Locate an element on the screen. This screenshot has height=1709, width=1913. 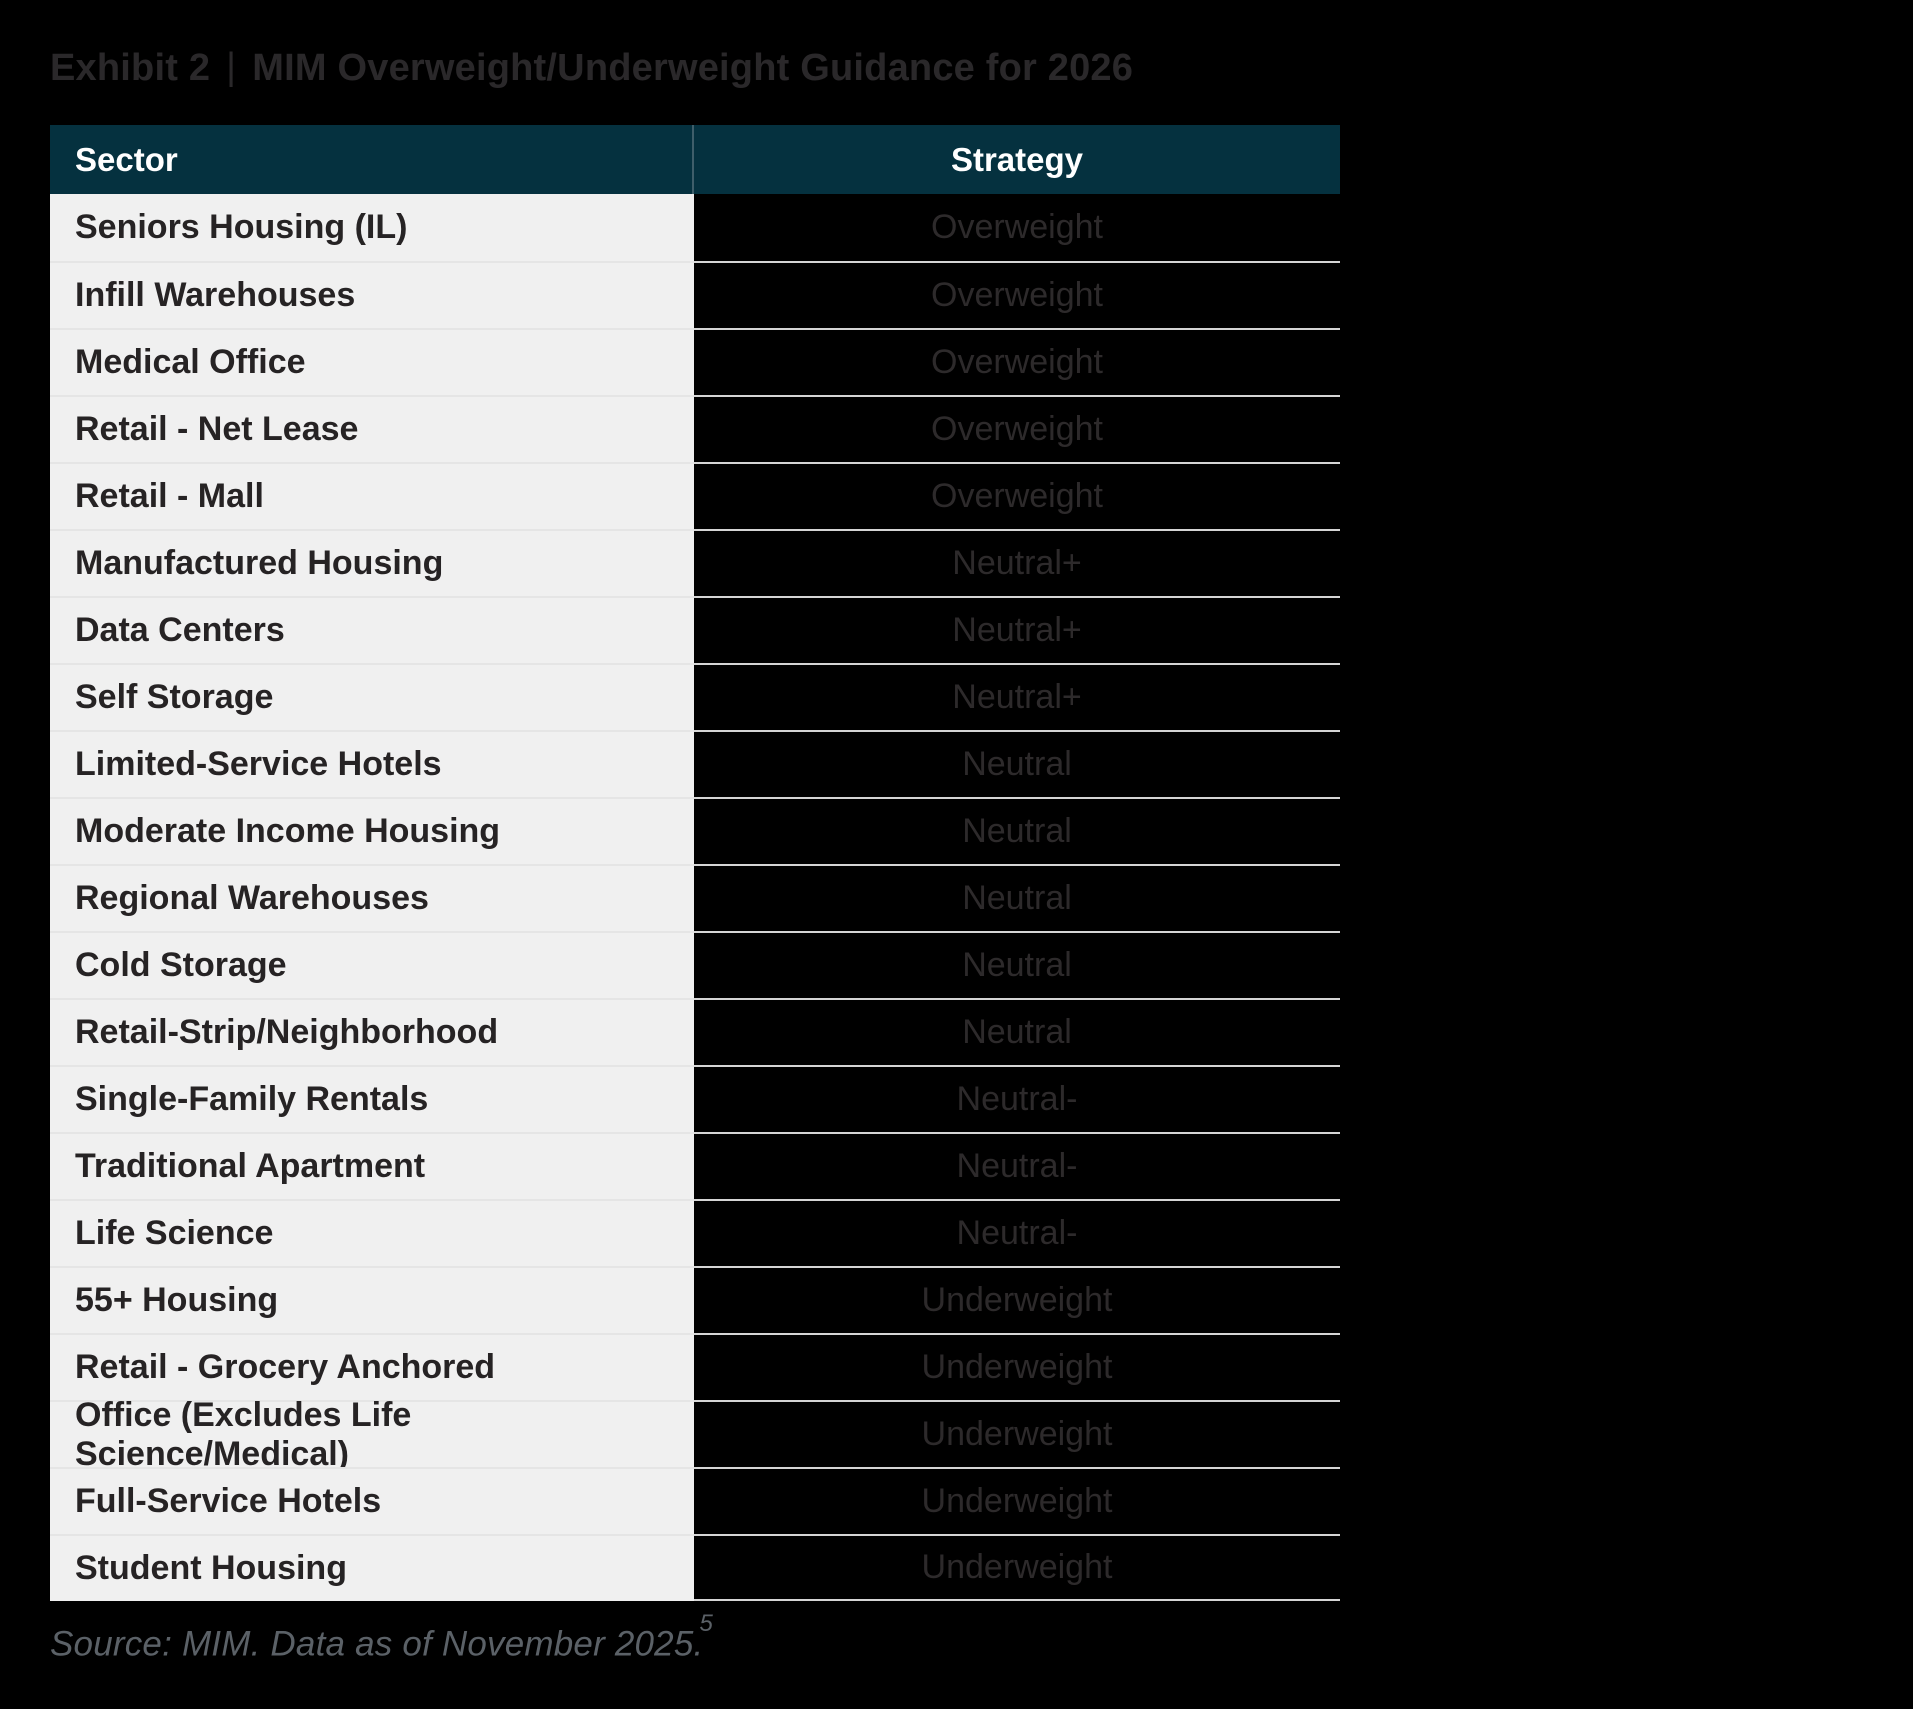
source-text: Source: MIM. Data as of November 2025. is located at coordinates (377, 1644).